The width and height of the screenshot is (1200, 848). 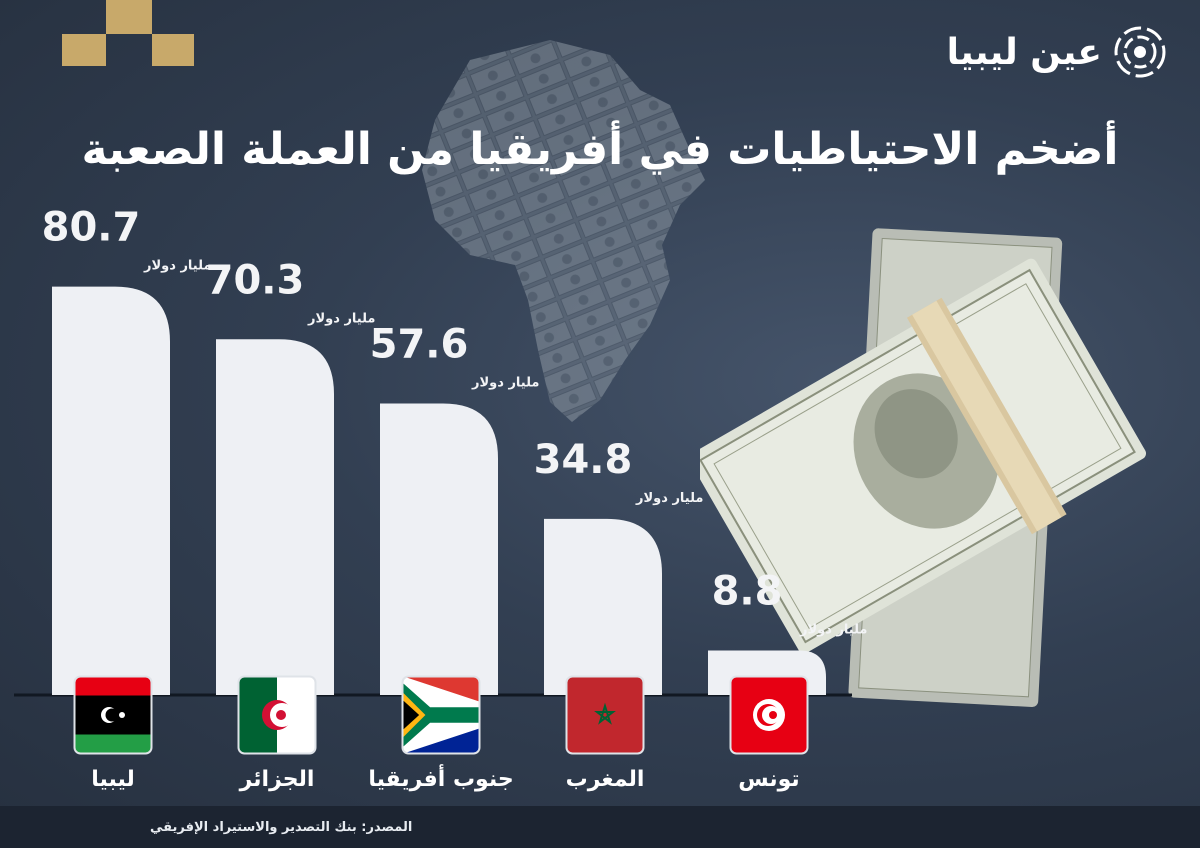 I want to click on morocco-flag-icon, so click(x=605, y=715).